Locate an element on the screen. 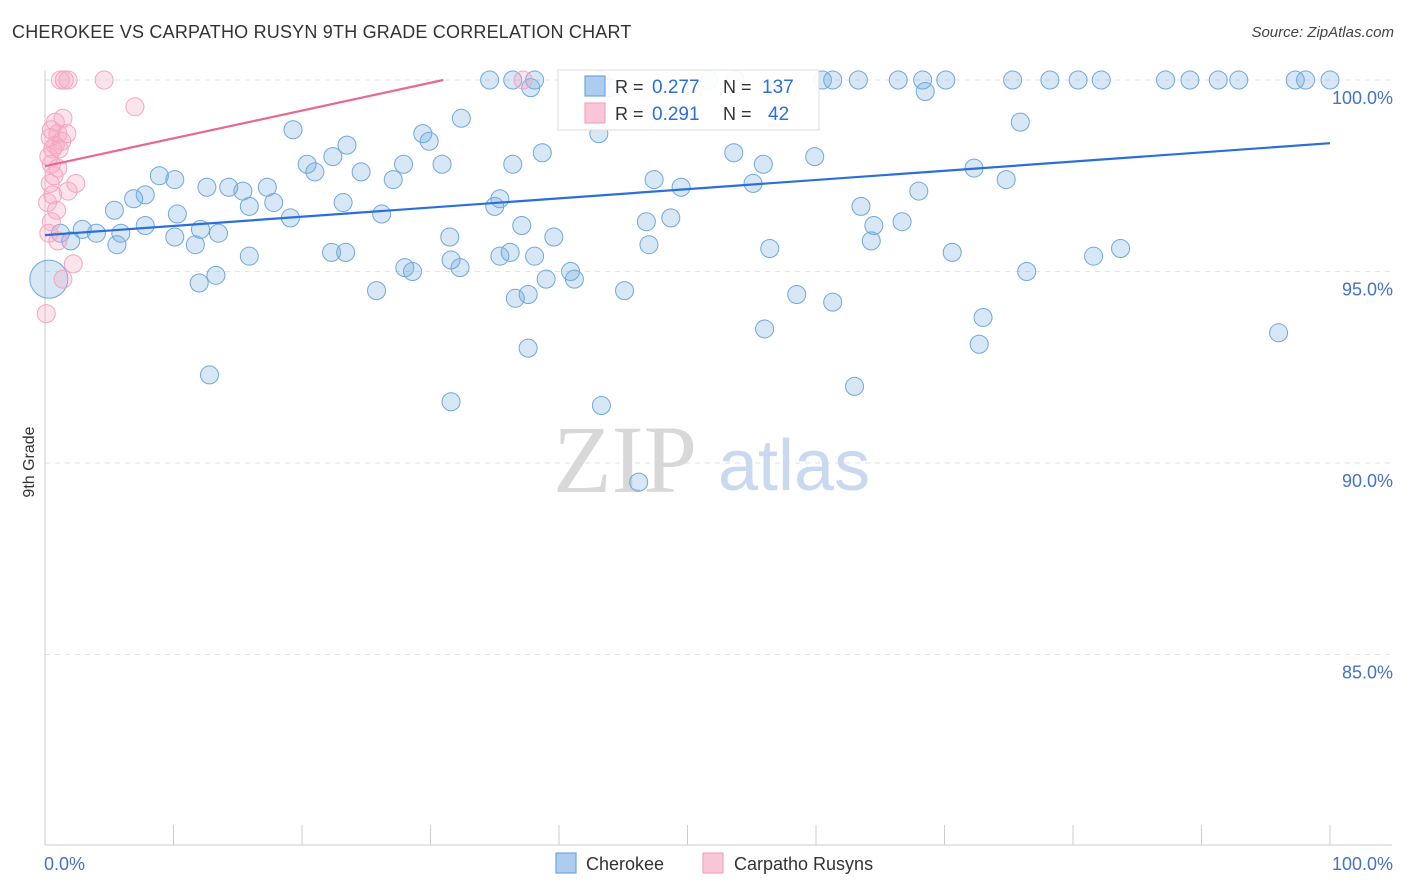  stats-n-value-carpatho: 42 is located at coordinates (778, 114).